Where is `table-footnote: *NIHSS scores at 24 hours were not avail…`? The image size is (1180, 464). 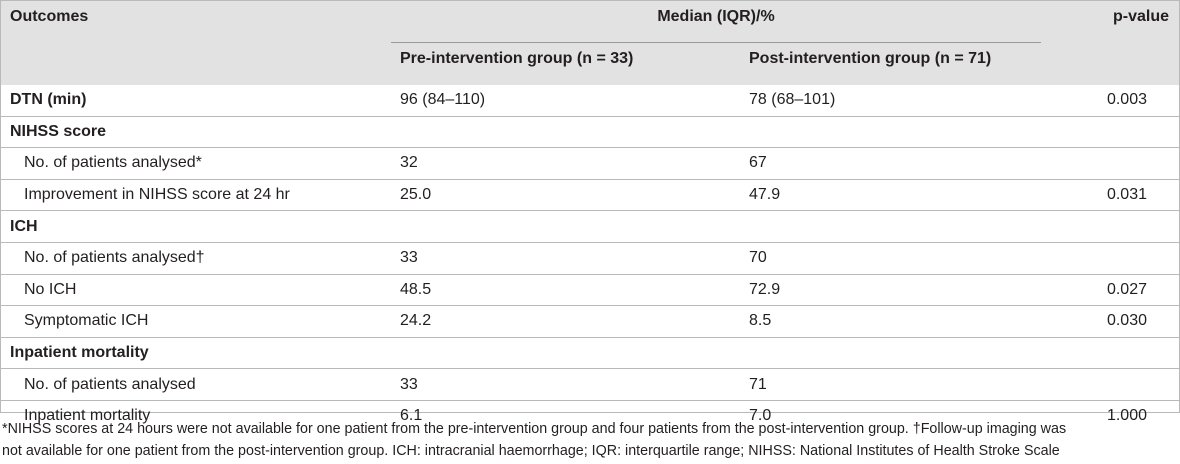
table-footnote: *NIHSS scores at 24 hours were not avail… is located at coordinates (590, 440).